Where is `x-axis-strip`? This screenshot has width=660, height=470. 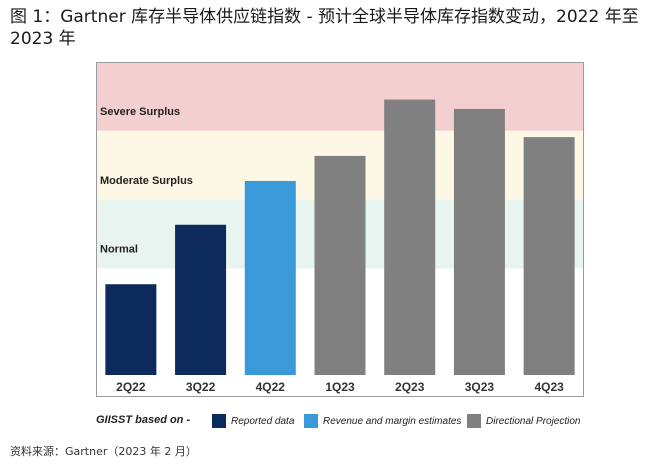
x-axis-strip is located at coordinates (340, 386).